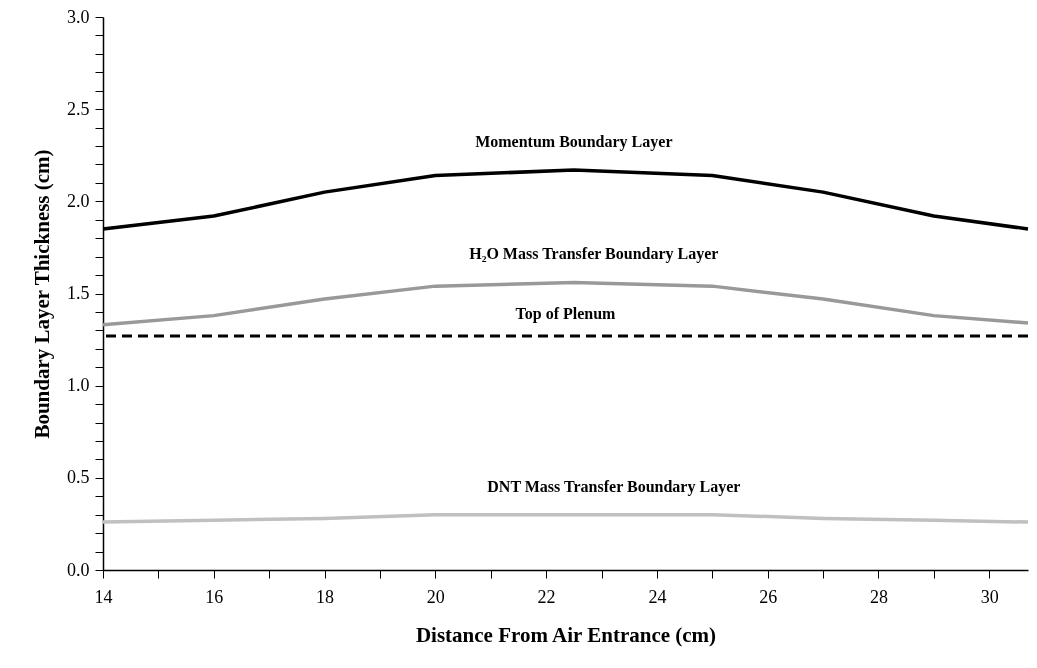 The height and width of the screenshot is (668, 1037). I want to click on ref-line-label: Top of Plenum, so click(566, 313).